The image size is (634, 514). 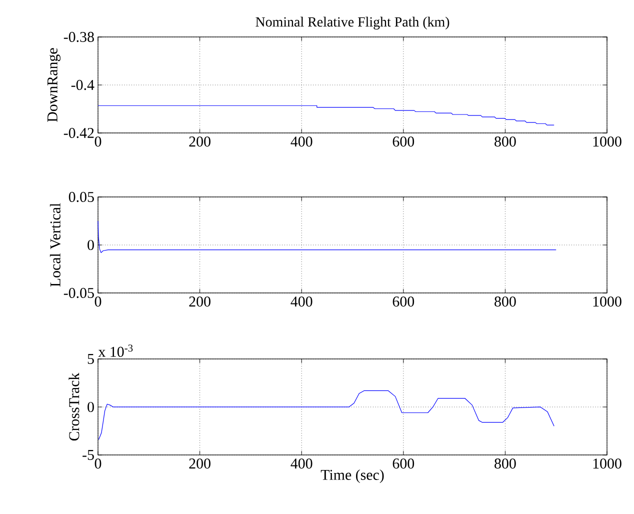 What do you see at coordinates (54, 85) in the screenshot?
I see `y-axis-title: DownRange` at bounding box center [54, 85].